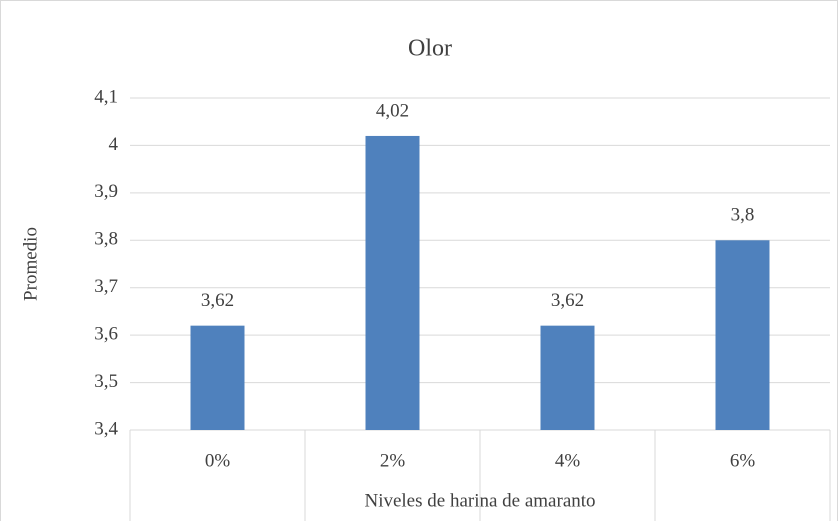 Image resolution: width=838 pixels, height=521 pixels. Describe the element at coordinates (106, 239) in the screenshot. I see `y-tick-label: 3,8` at that location.